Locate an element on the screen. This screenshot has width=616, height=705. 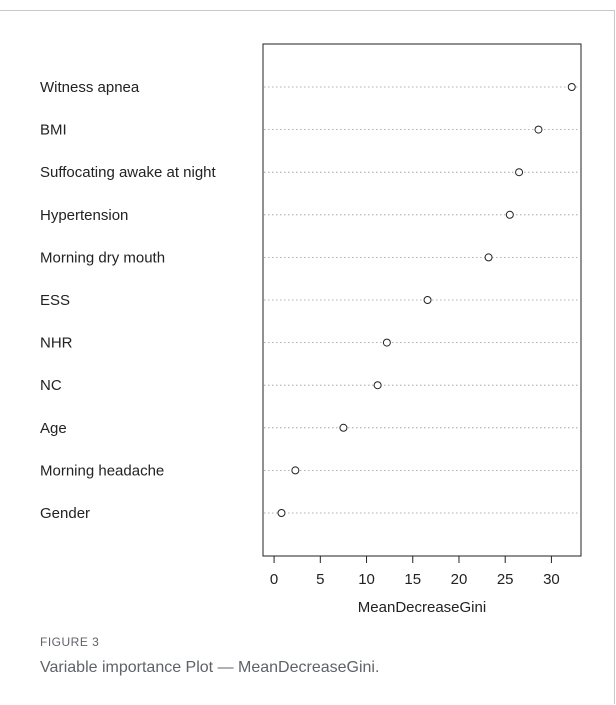
category-label: Age is located at coordinates (53, 428).